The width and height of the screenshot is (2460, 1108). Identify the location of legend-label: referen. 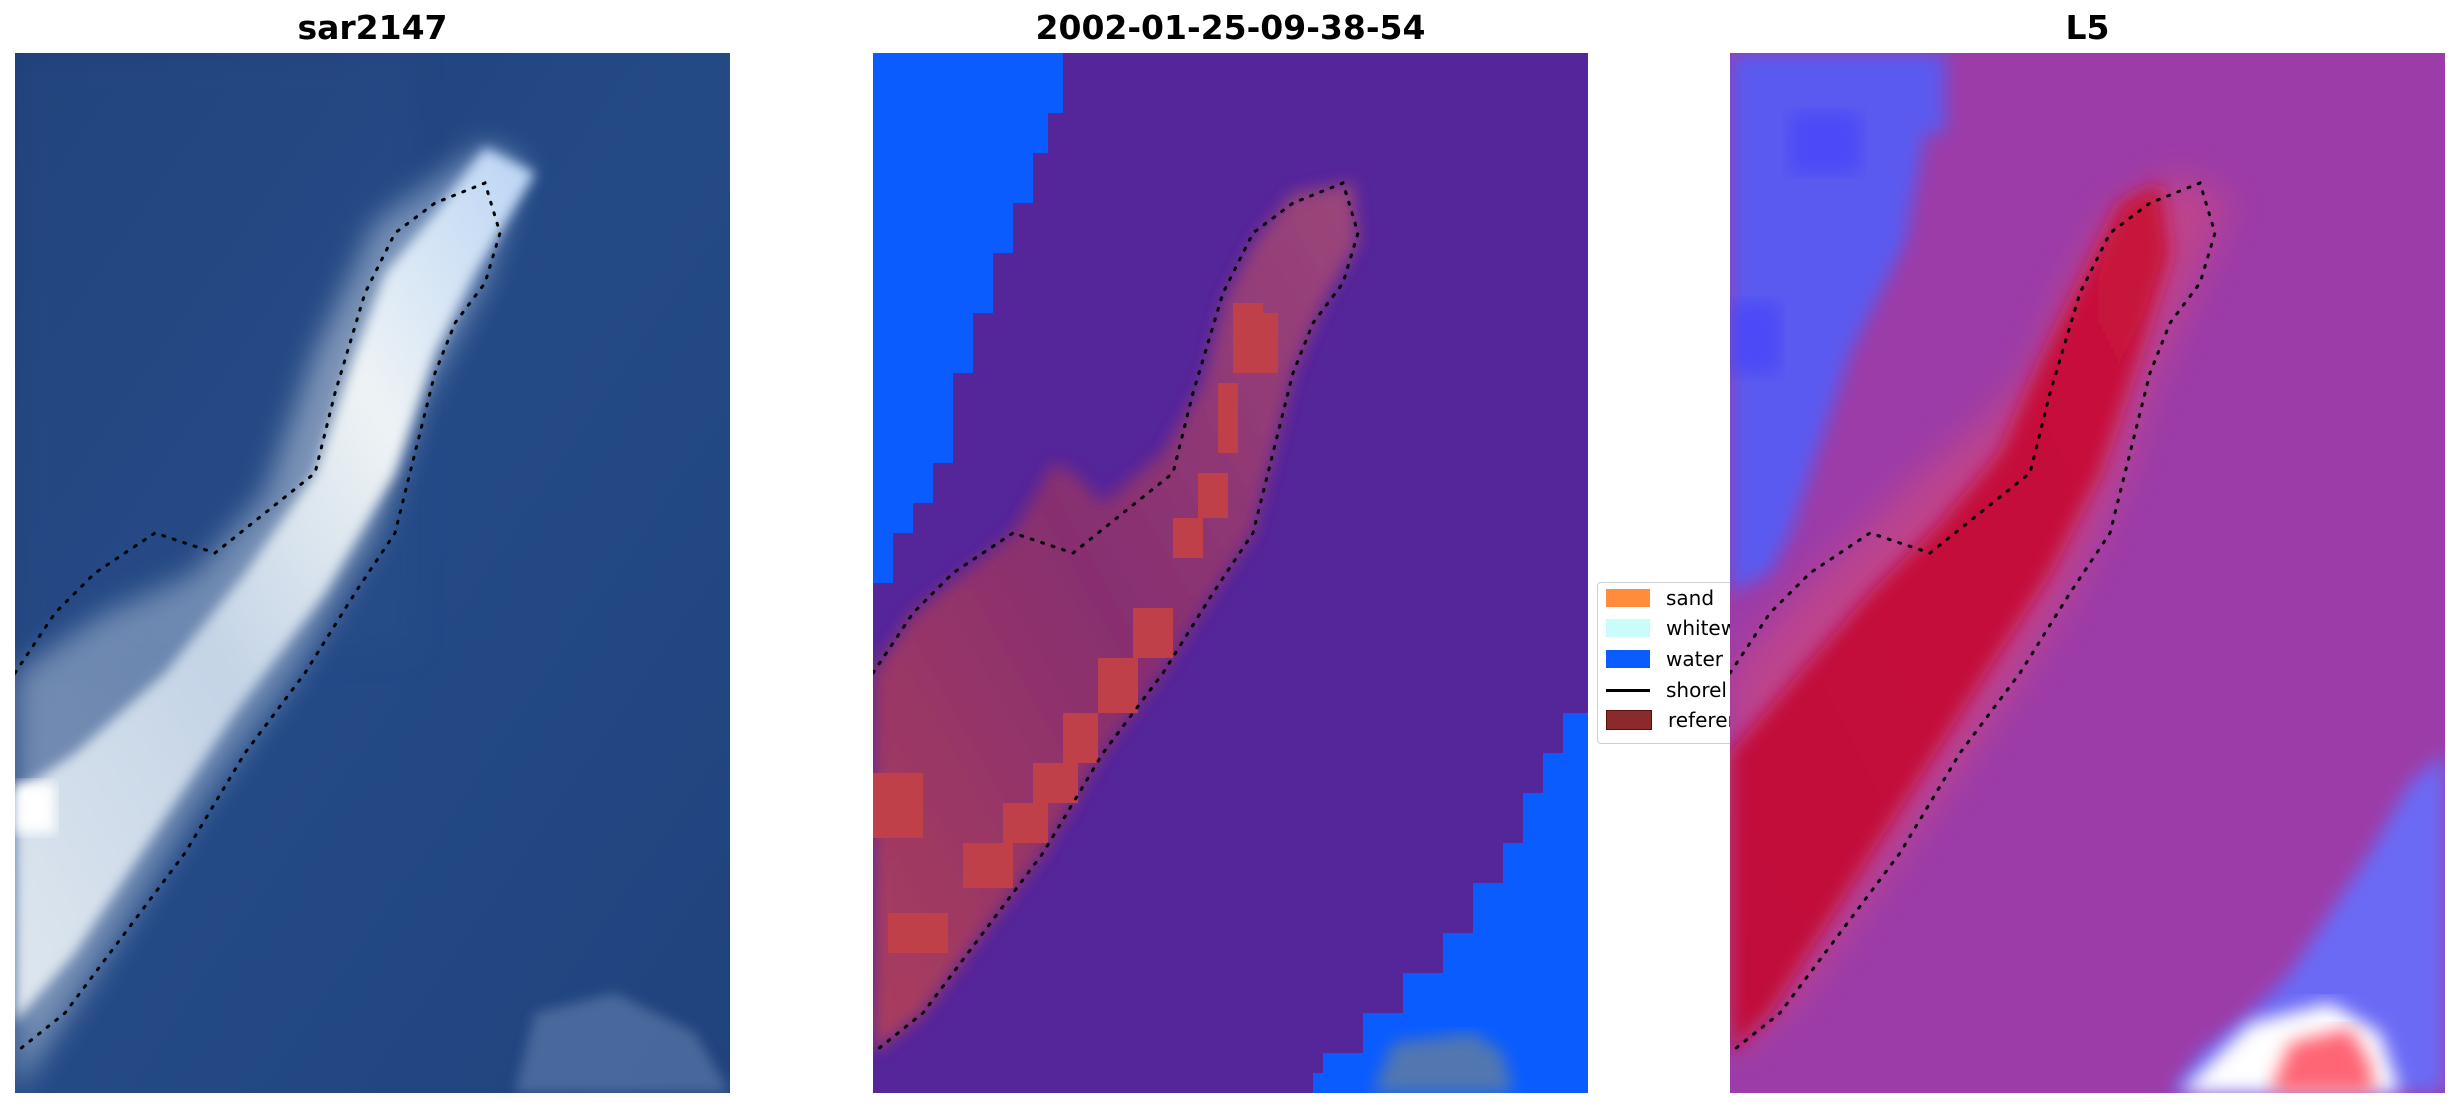
(1701, 720).